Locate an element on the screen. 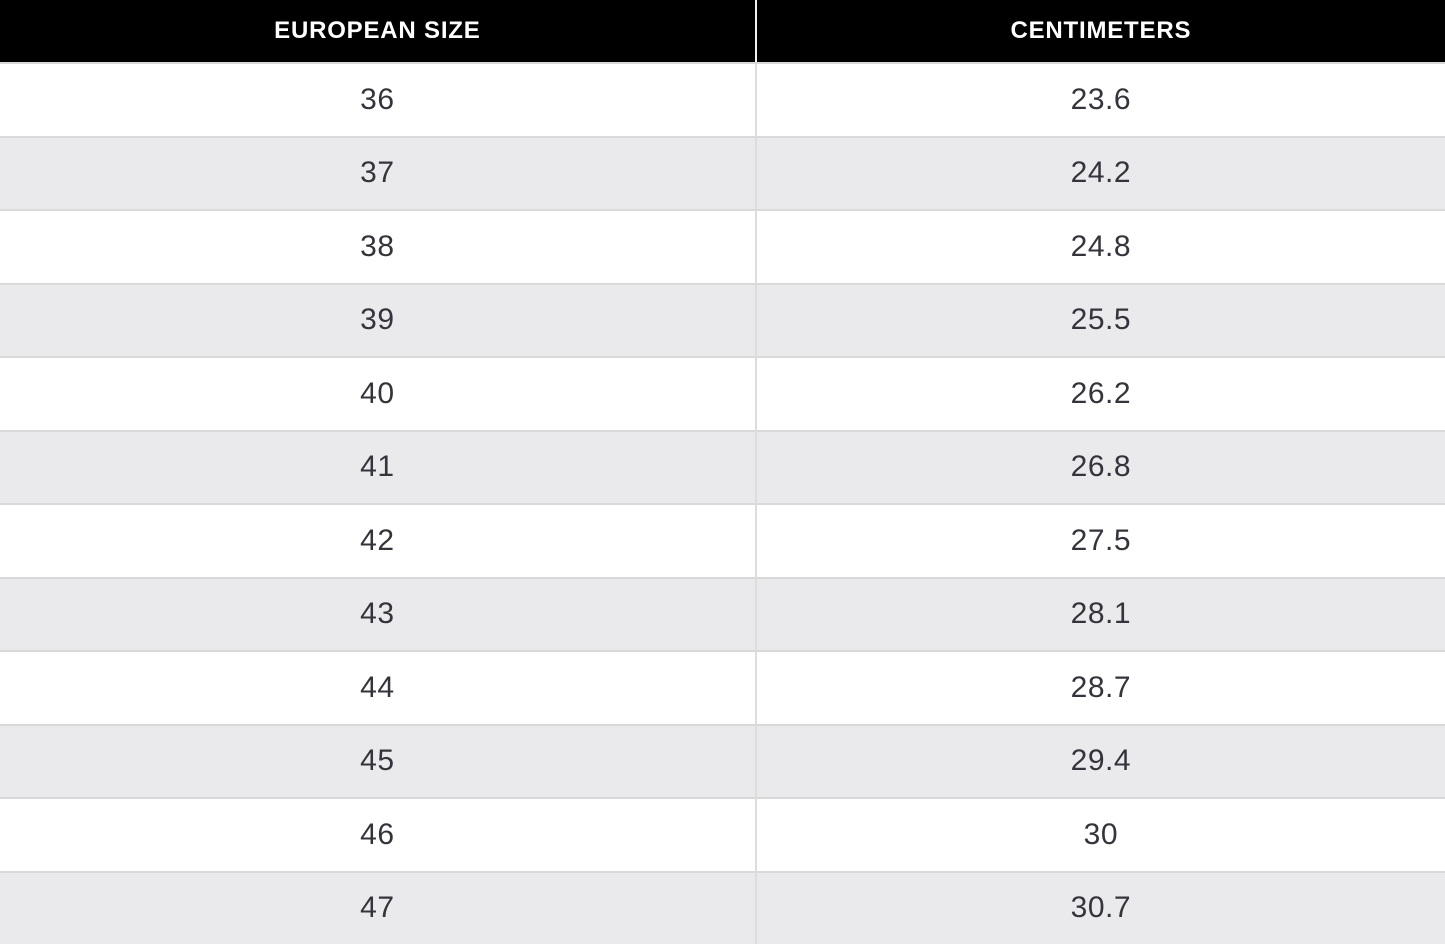 Image resolution: width=1445 pixels, height=944 pixels. column-header-centimeters: CENTIMETERS is located at coordinates (1100, 31).